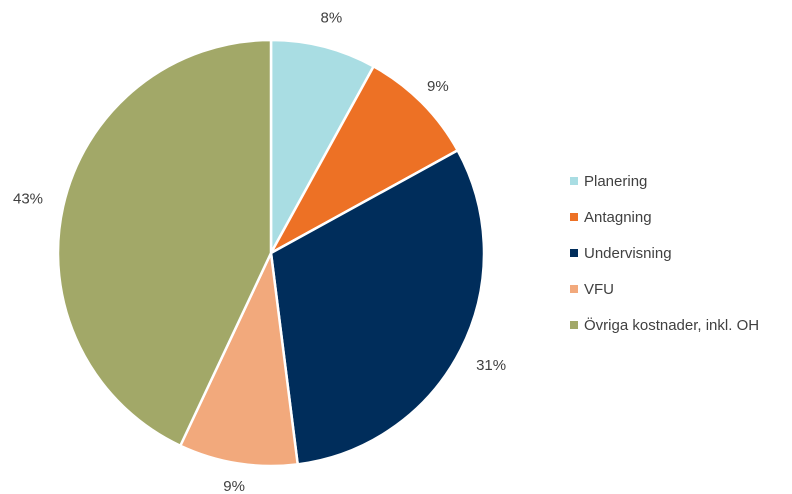 The image size is (792, 494). Describe the element at coordinates (599, 289) in the screenshot. I see `legend-label-vfu: VFU` at that location.